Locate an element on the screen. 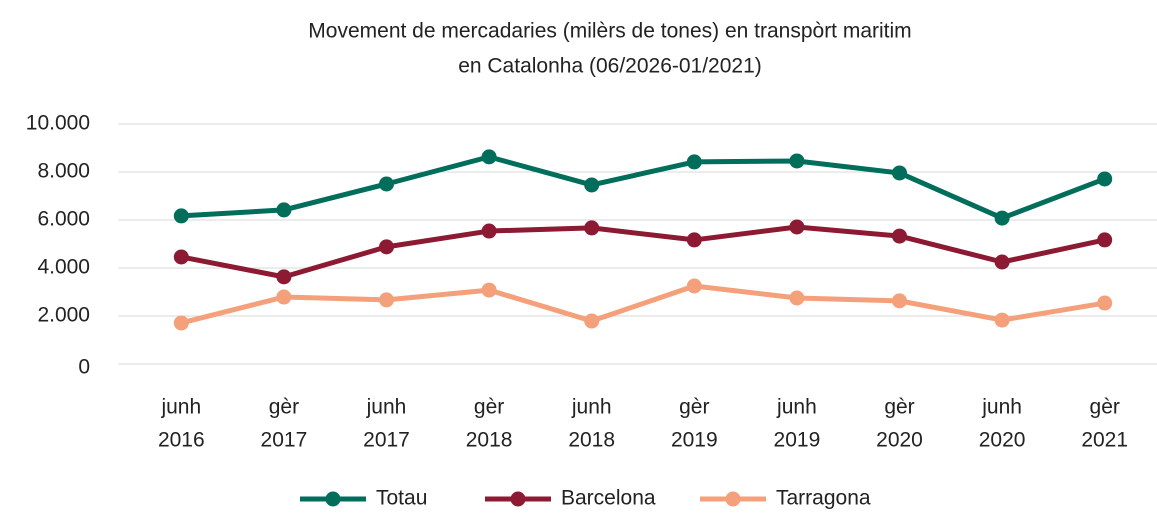 This screenshot has height=513, width=1157. legend-label: Tarragona is located at coordinates (823, 498).